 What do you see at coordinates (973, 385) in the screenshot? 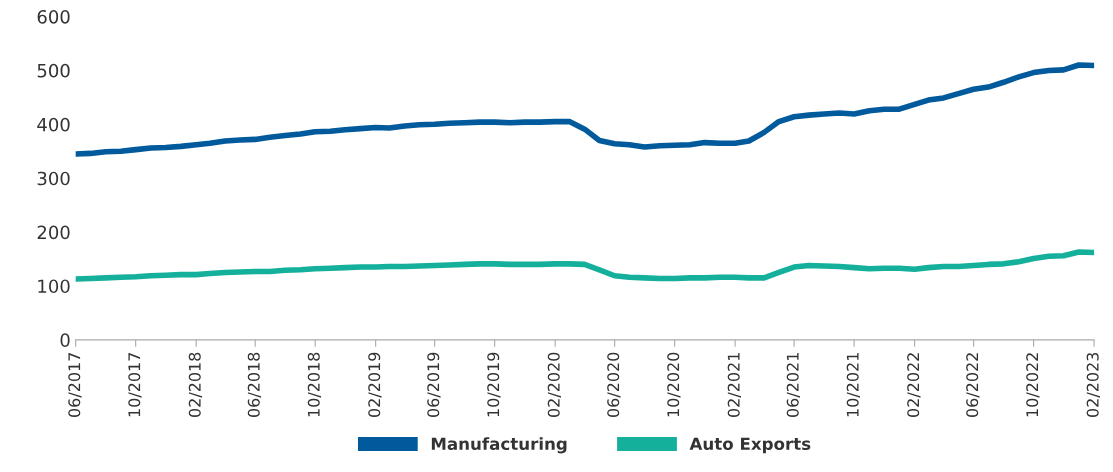
I see `x-tick-label: 06/2022` at bounding box center [973, 385].